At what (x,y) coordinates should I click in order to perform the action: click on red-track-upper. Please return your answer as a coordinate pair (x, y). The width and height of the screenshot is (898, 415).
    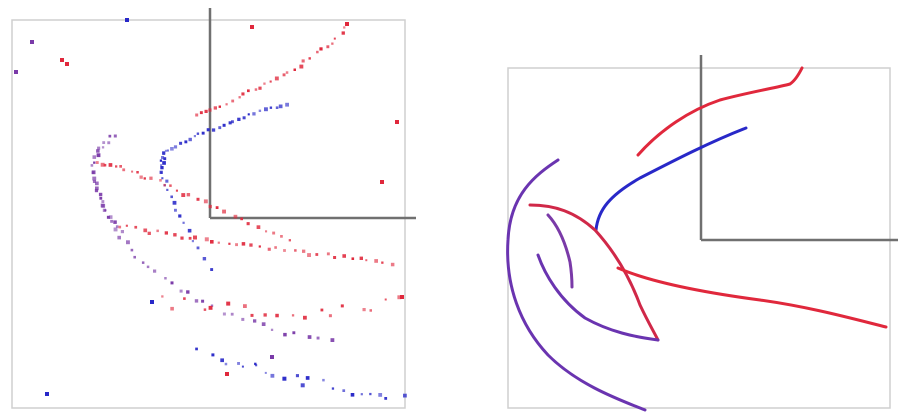
    Looking at the image, I should click on (720, 111).